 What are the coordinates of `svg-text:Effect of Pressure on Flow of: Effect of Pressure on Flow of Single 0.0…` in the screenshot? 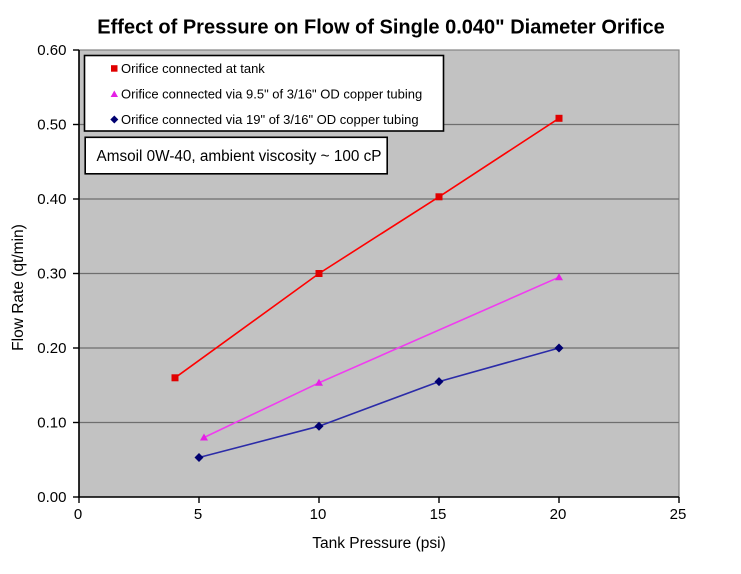 It's located at (380, 27).